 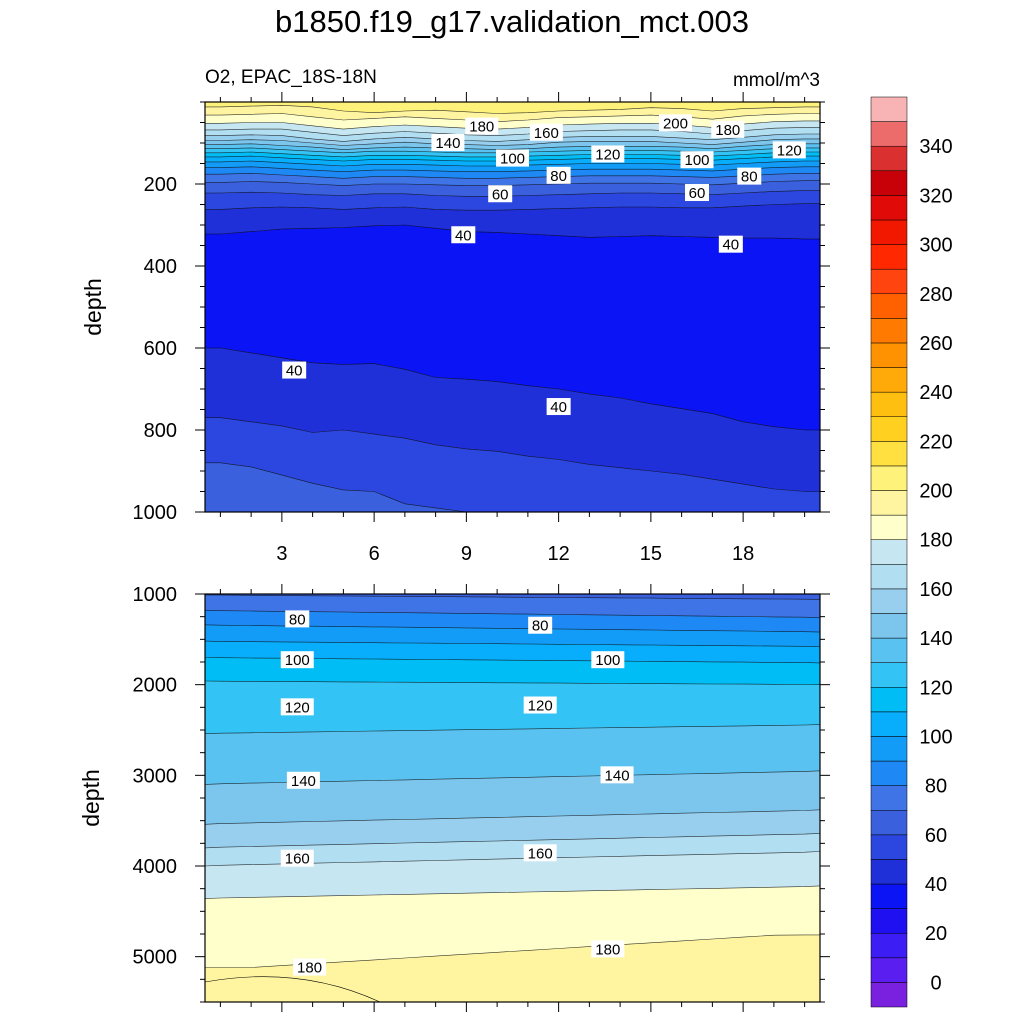 What do you see at coordinates (160, 349) in the screenshot?
I see `y-tick-label: 600` at bounding box center [160, 349].